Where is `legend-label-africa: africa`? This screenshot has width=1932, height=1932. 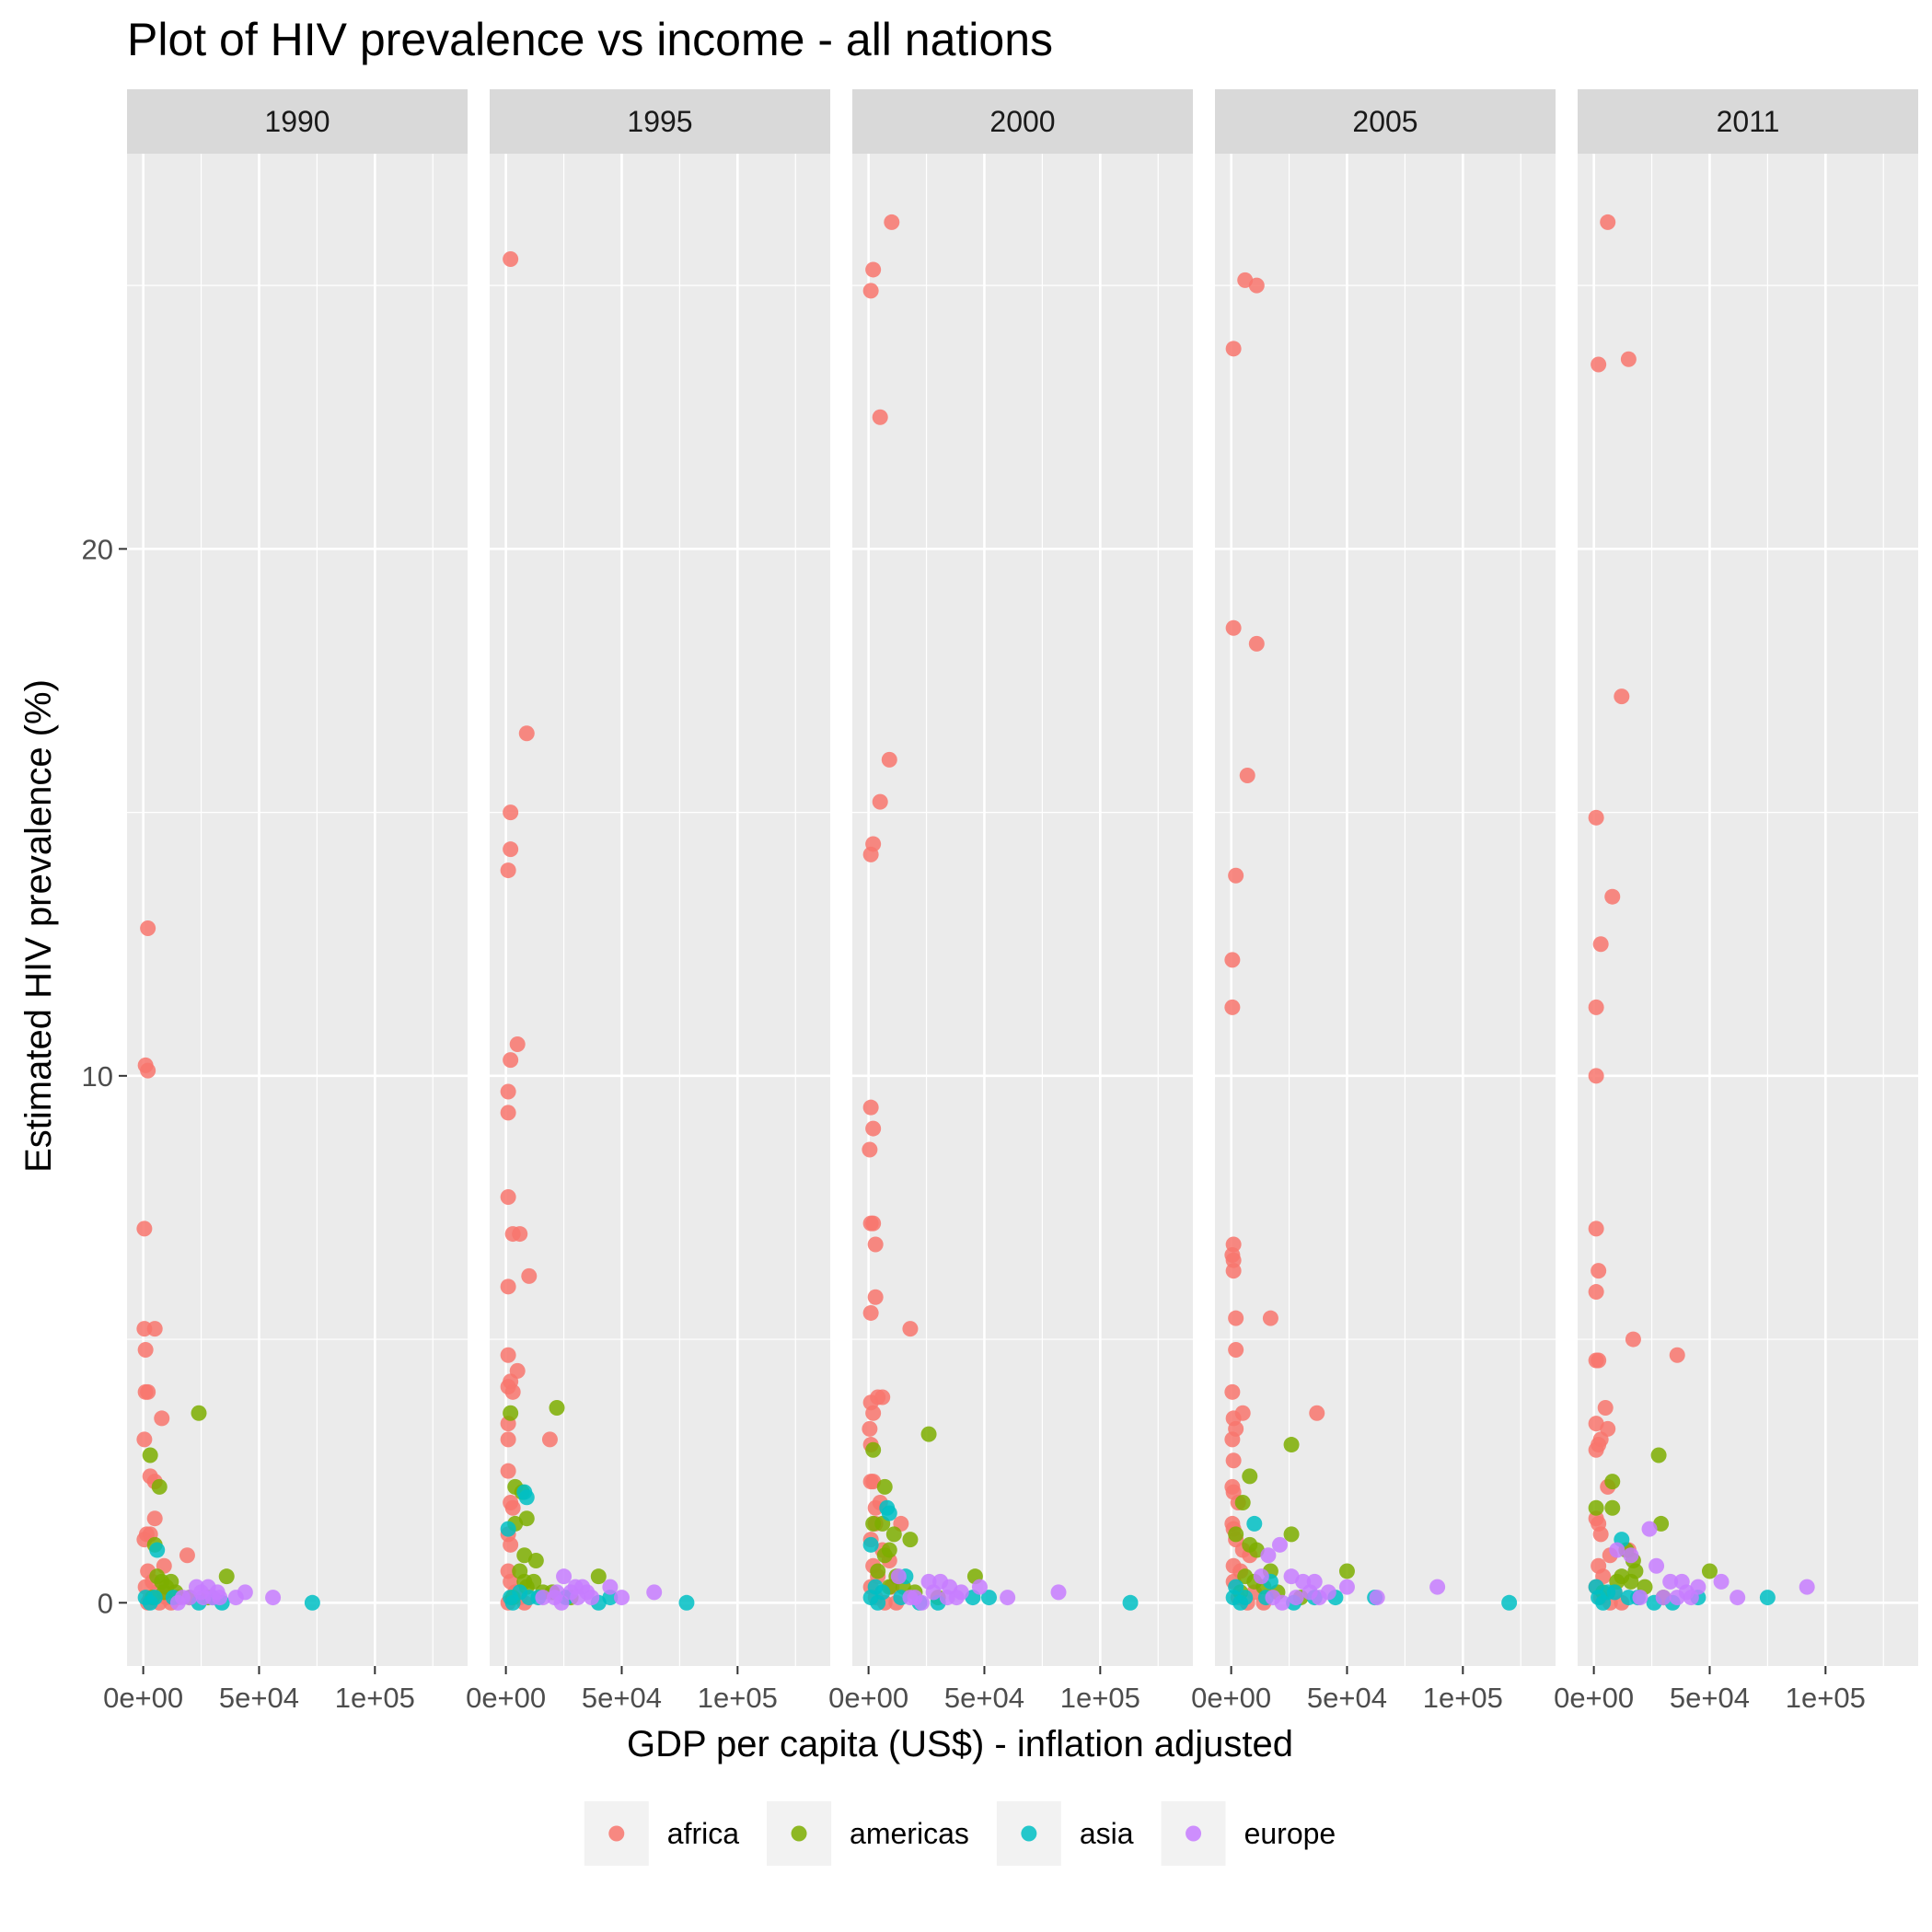 legend-label-africa: africa is located at coordinates (703, 1834).